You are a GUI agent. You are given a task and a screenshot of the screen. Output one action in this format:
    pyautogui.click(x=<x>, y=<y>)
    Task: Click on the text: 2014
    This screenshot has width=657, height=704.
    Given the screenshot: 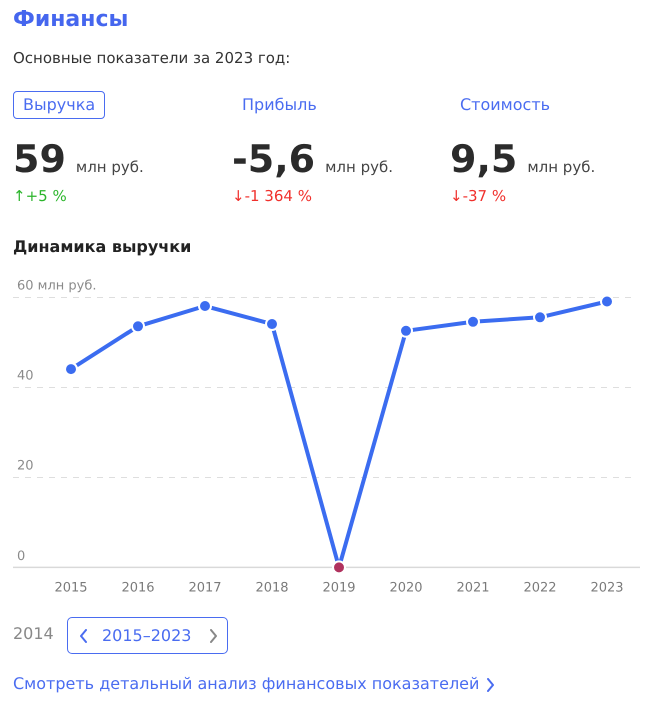 What is the action you would take?
    pyautogui.click(x=33, y=633)
    